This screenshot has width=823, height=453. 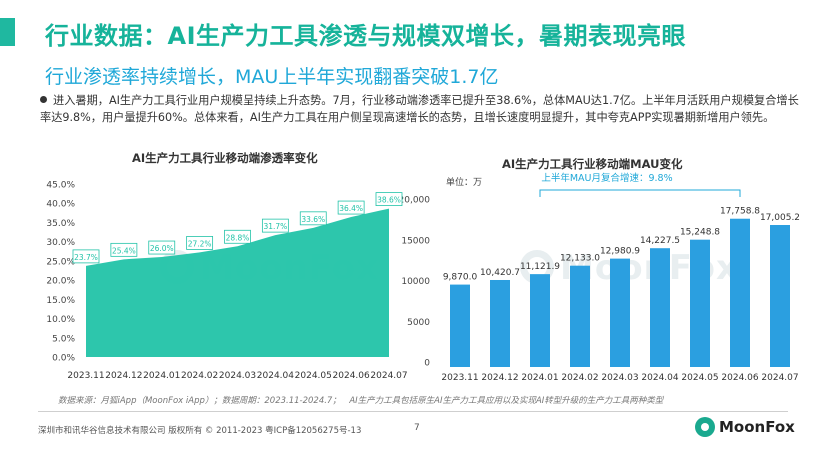 I want to click on y-tick-label: 45.0%, so click(x=60, y=186).